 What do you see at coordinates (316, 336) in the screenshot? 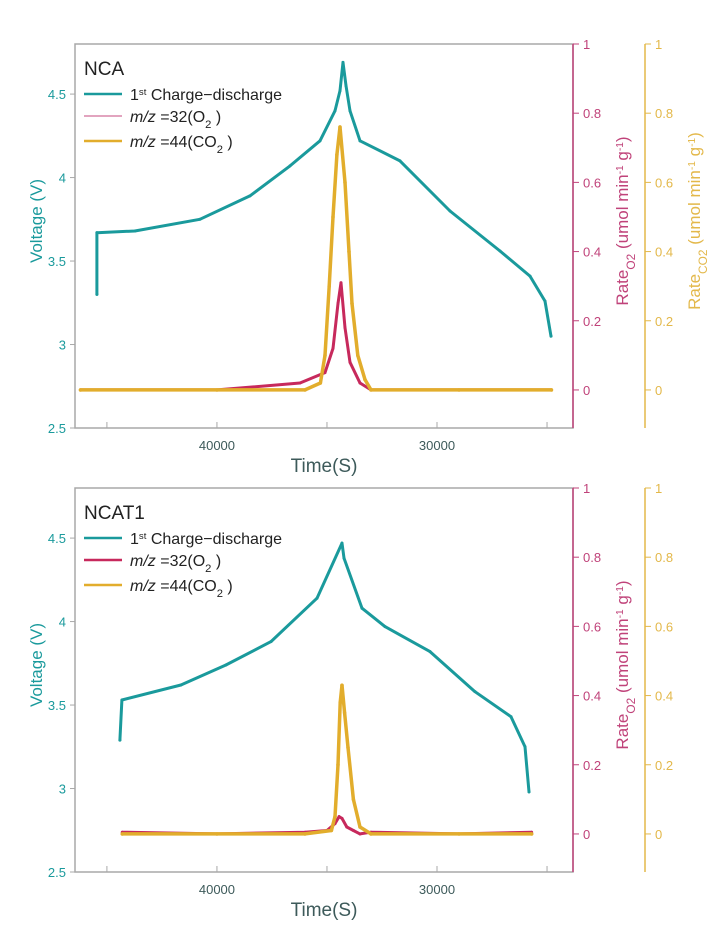
I see `o2-series-line` at bounding box center [316, 336].